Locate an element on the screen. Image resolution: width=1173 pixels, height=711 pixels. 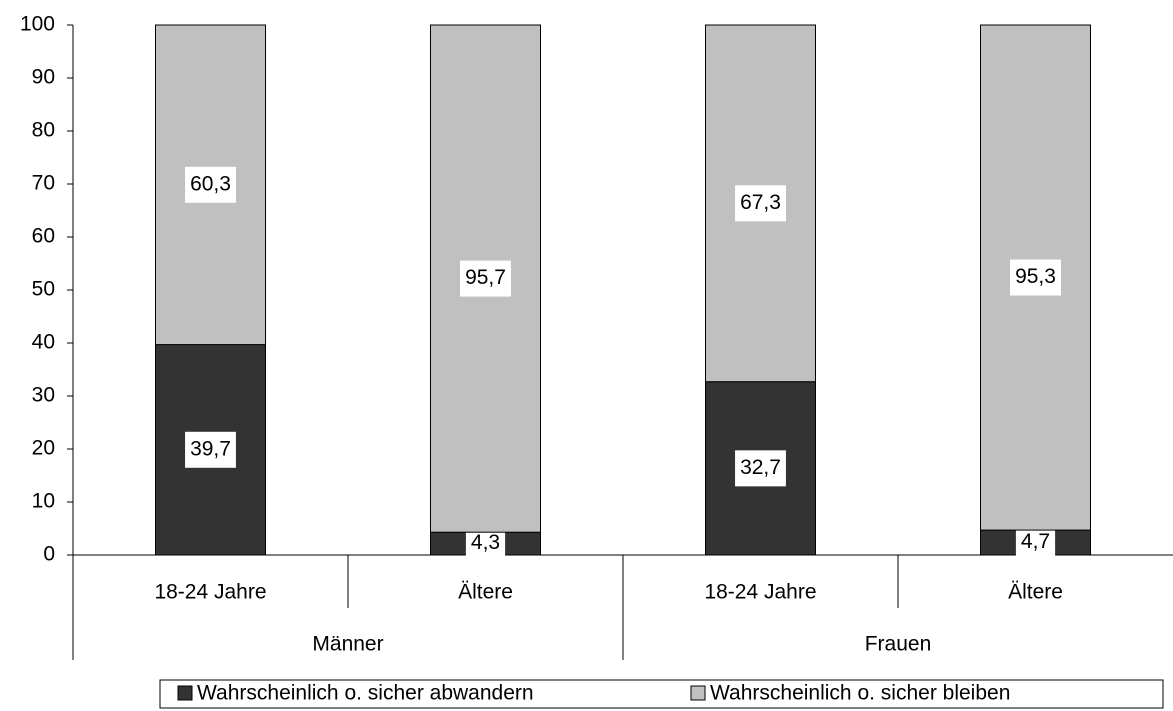
legend-label: Wahrscheinlich o. sicher bleiben is located at coordinates (860, 693).